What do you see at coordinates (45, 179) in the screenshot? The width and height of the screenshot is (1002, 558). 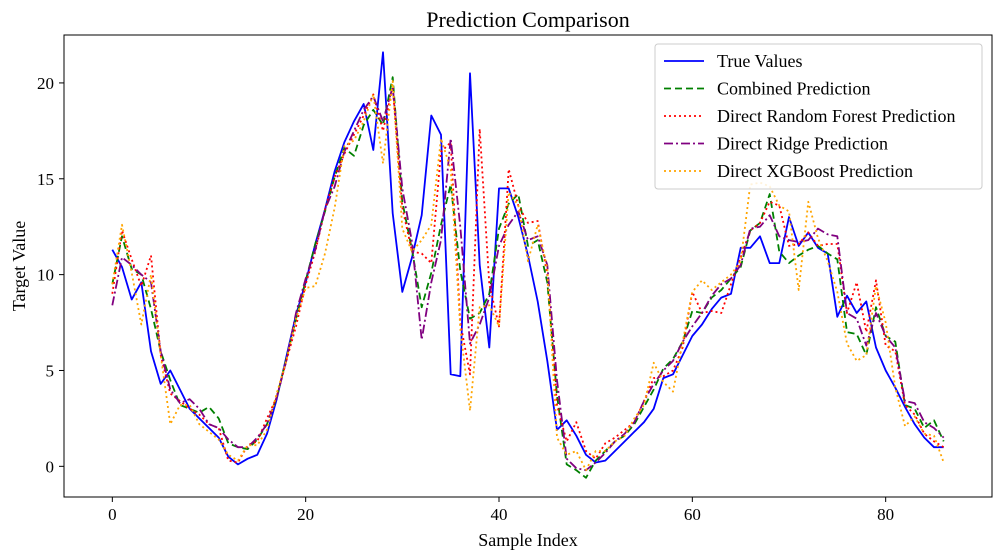 I see `y-tick-label: 15` at bounding box center [45, 179].